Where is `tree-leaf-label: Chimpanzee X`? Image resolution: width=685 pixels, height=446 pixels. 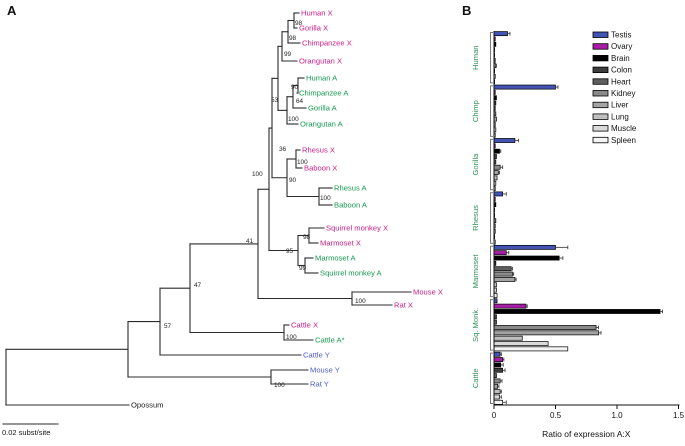
tree-leaf-label: Chimpanzee X is located at coordinates (327, 43).